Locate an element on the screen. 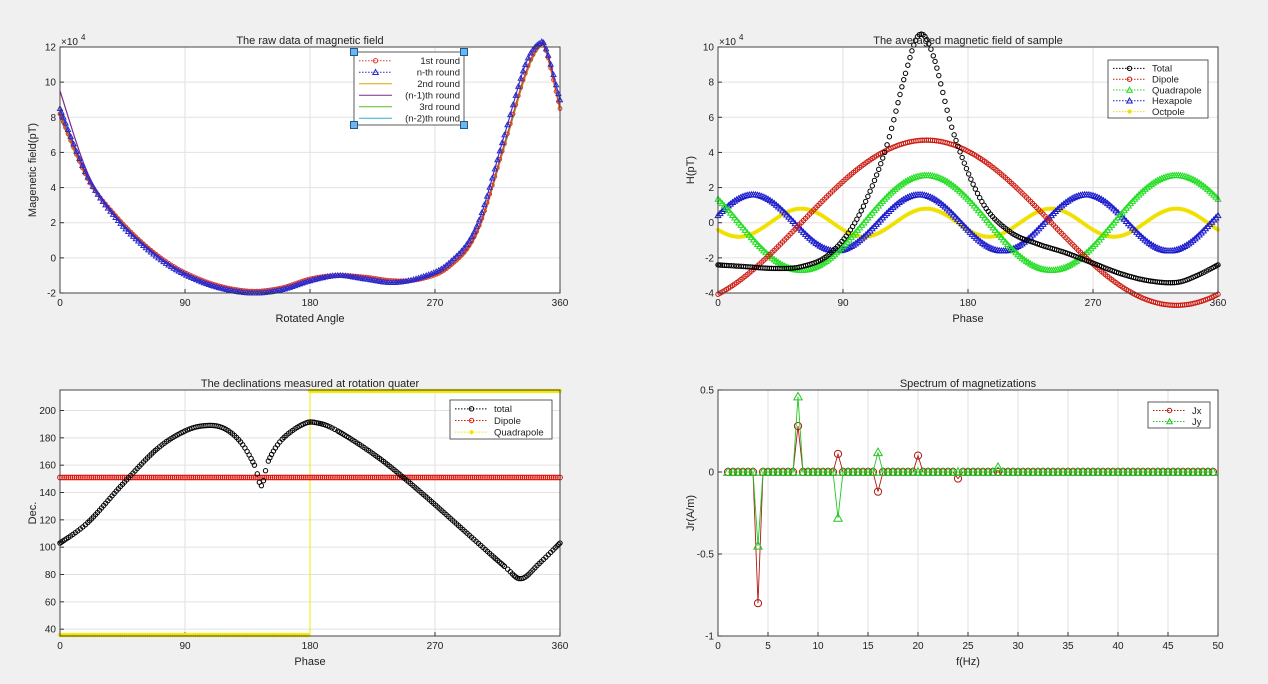  x-axis-label: f(Hz) is located at coordinates (968, 662).